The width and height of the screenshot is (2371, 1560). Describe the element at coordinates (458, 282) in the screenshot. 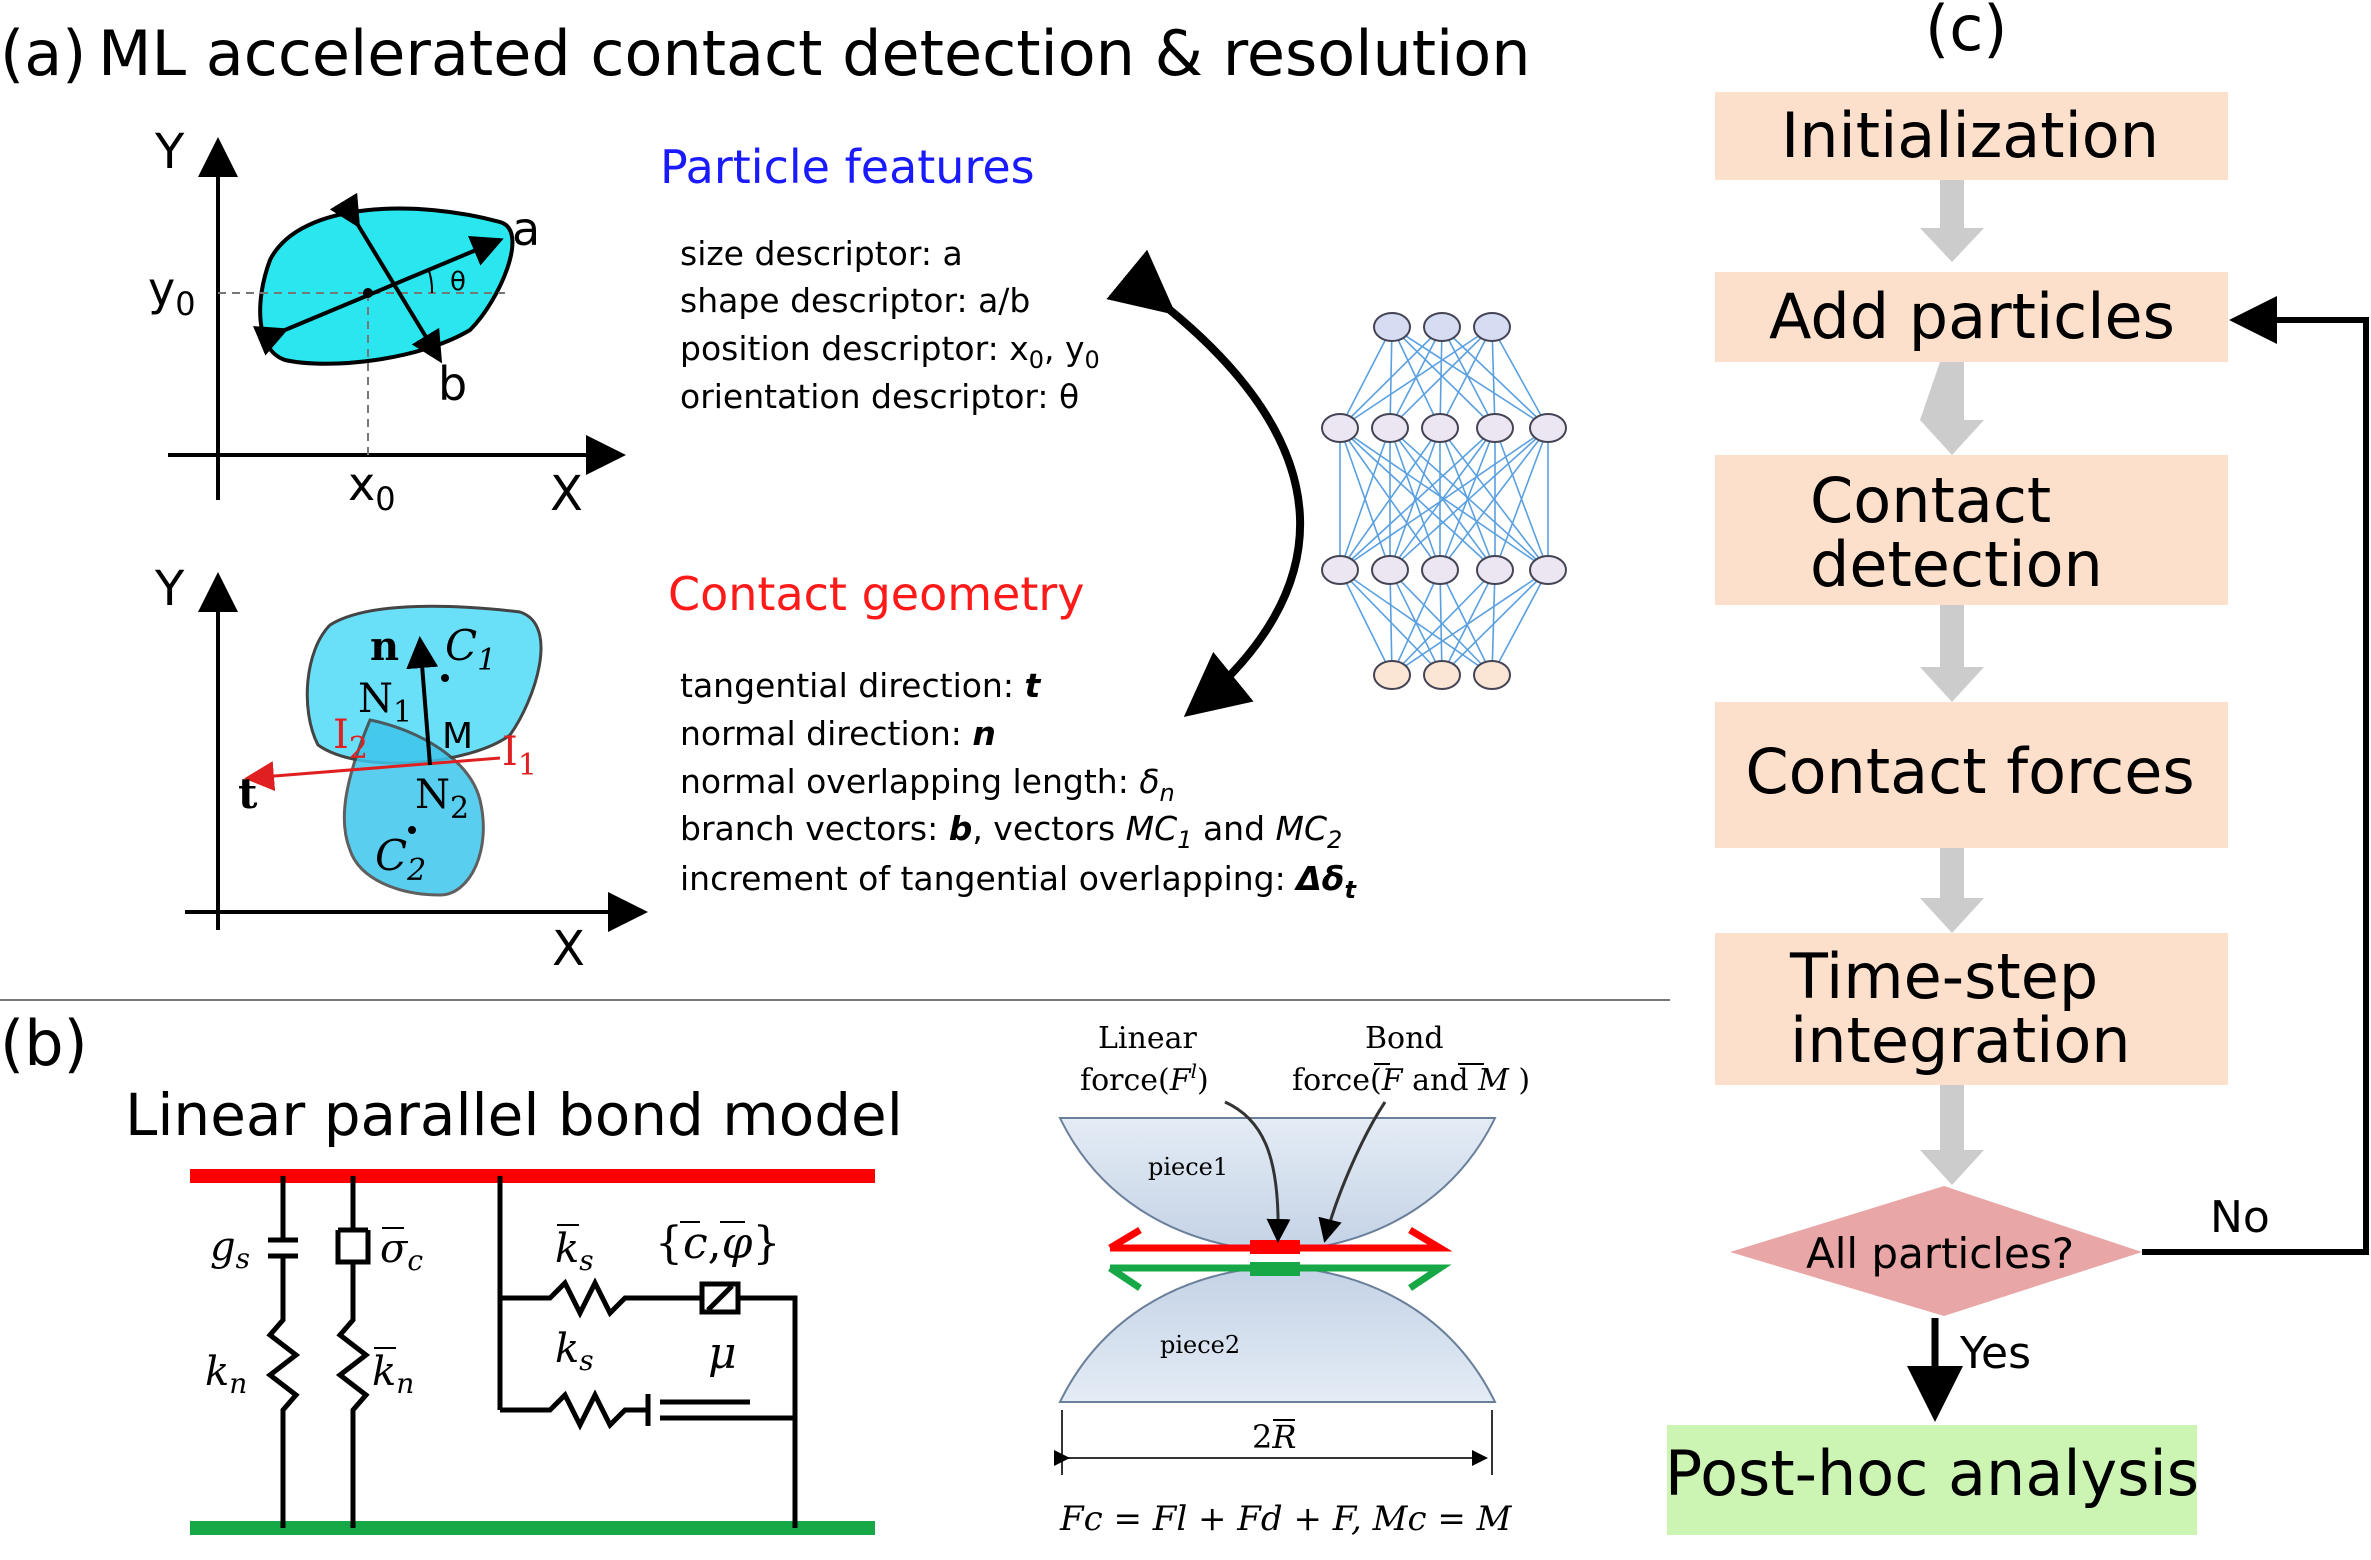

I see `plot1-theta: θ` at that location.